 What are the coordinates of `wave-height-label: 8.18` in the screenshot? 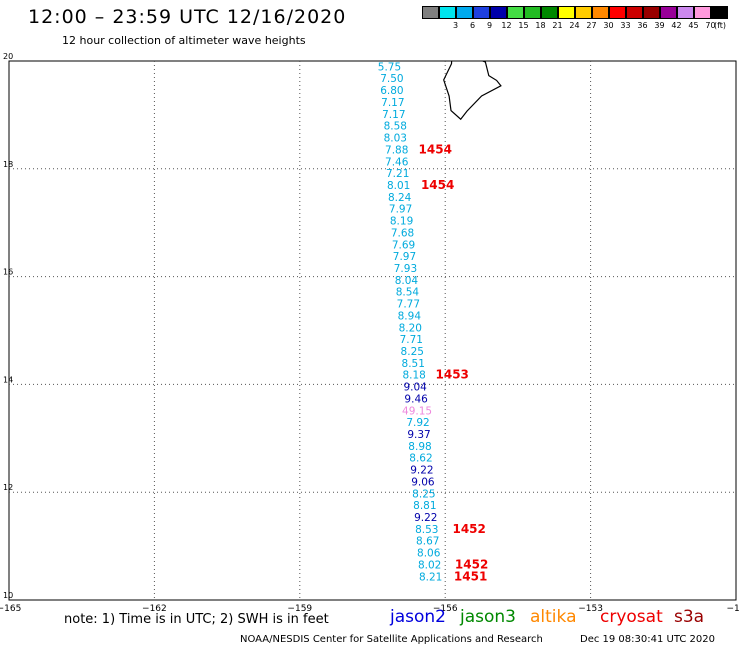 It's located at (413, 376).